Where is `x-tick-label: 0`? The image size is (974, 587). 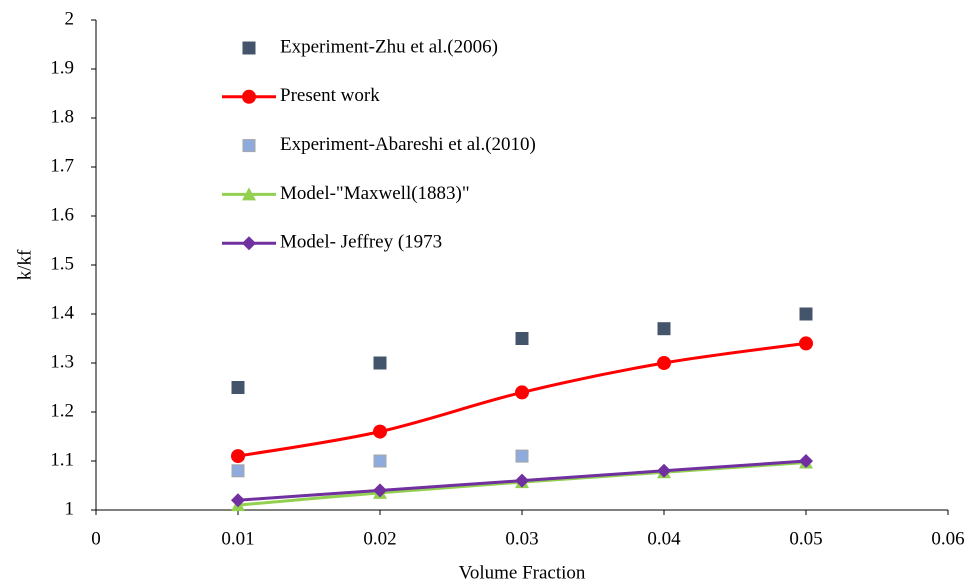 x-tick-label: 0 is located at coordinates (96, 538).